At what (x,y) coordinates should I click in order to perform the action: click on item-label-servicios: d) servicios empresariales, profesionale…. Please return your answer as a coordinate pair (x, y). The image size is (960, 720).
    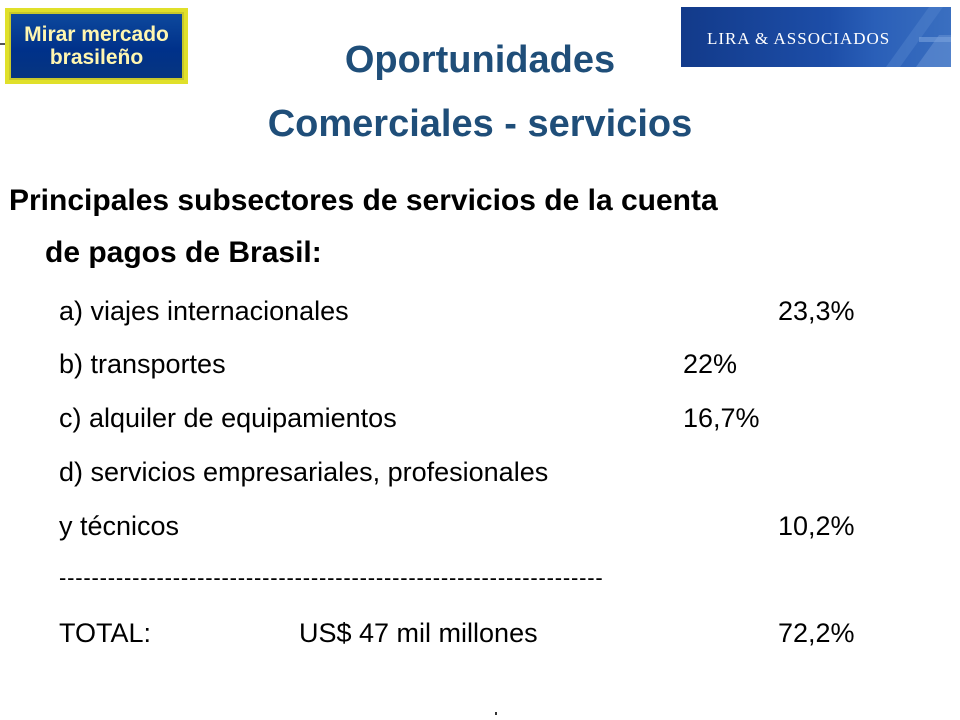
    Looking at the image, I should click on (304, 472).